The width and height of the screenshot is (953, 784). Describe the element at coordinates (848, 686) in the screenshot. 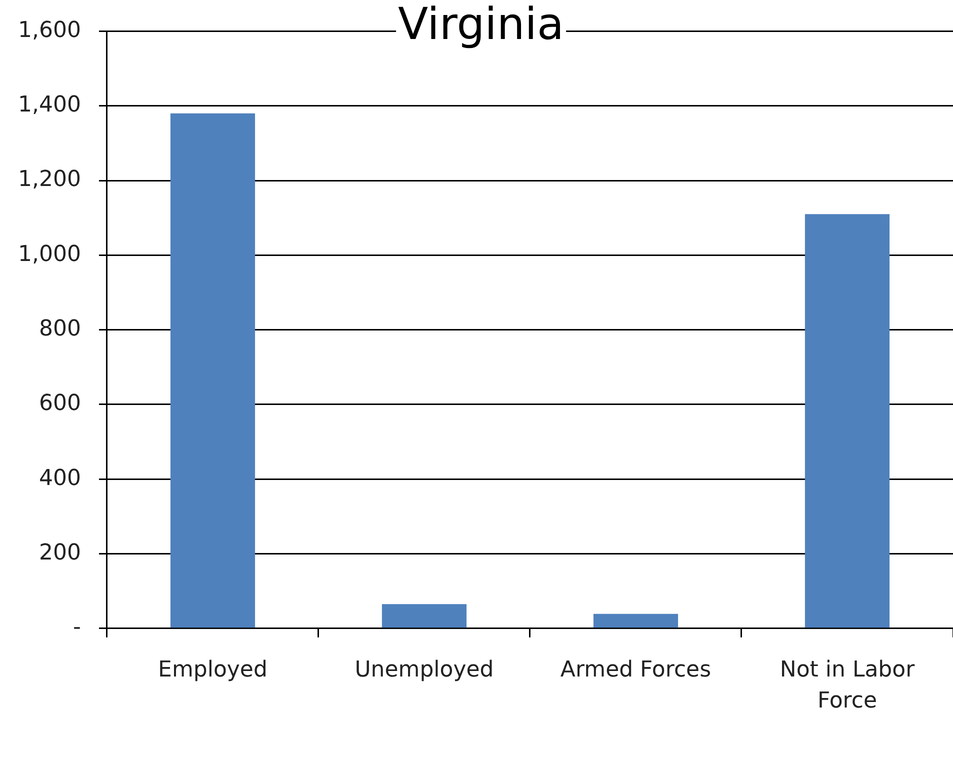

I see `x-tick-label: Not in Labor Force` at that location.